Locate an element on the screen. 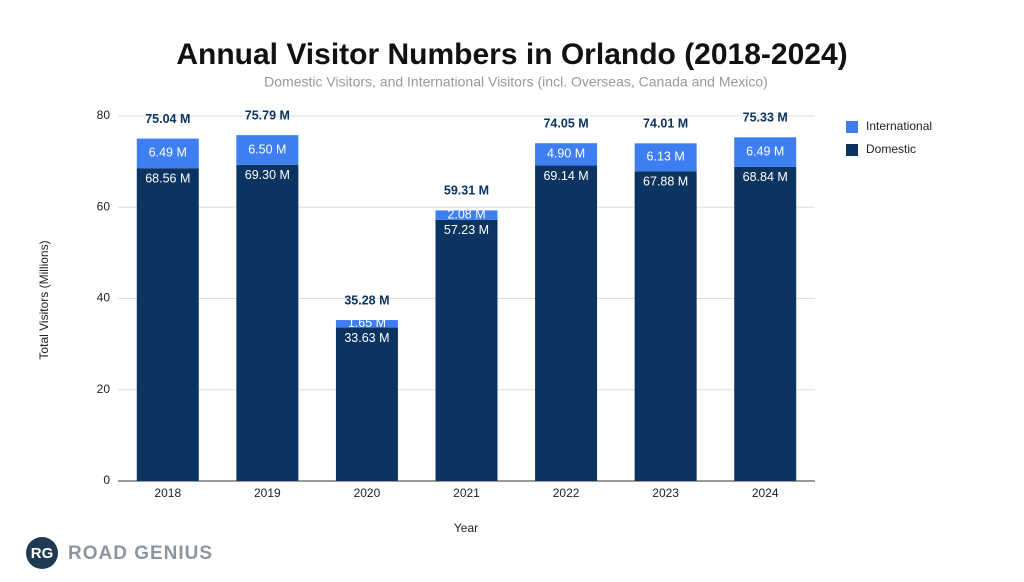 The width and height of the screenshot is (1024, 582). x-tick-label: 2023 is located at coordinates (665, 493).